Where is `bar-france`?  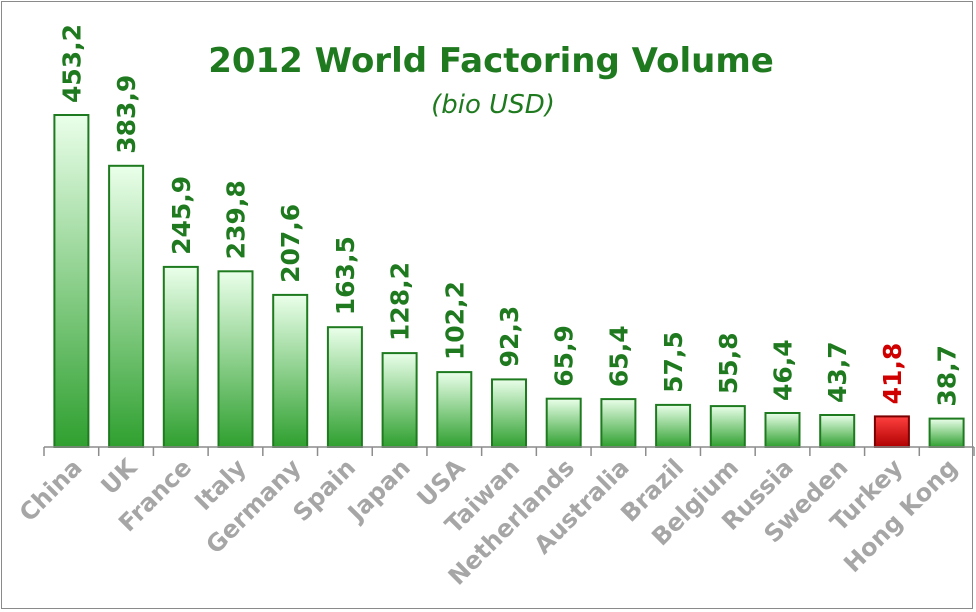 bar-france is located at coordinates (180, 356).